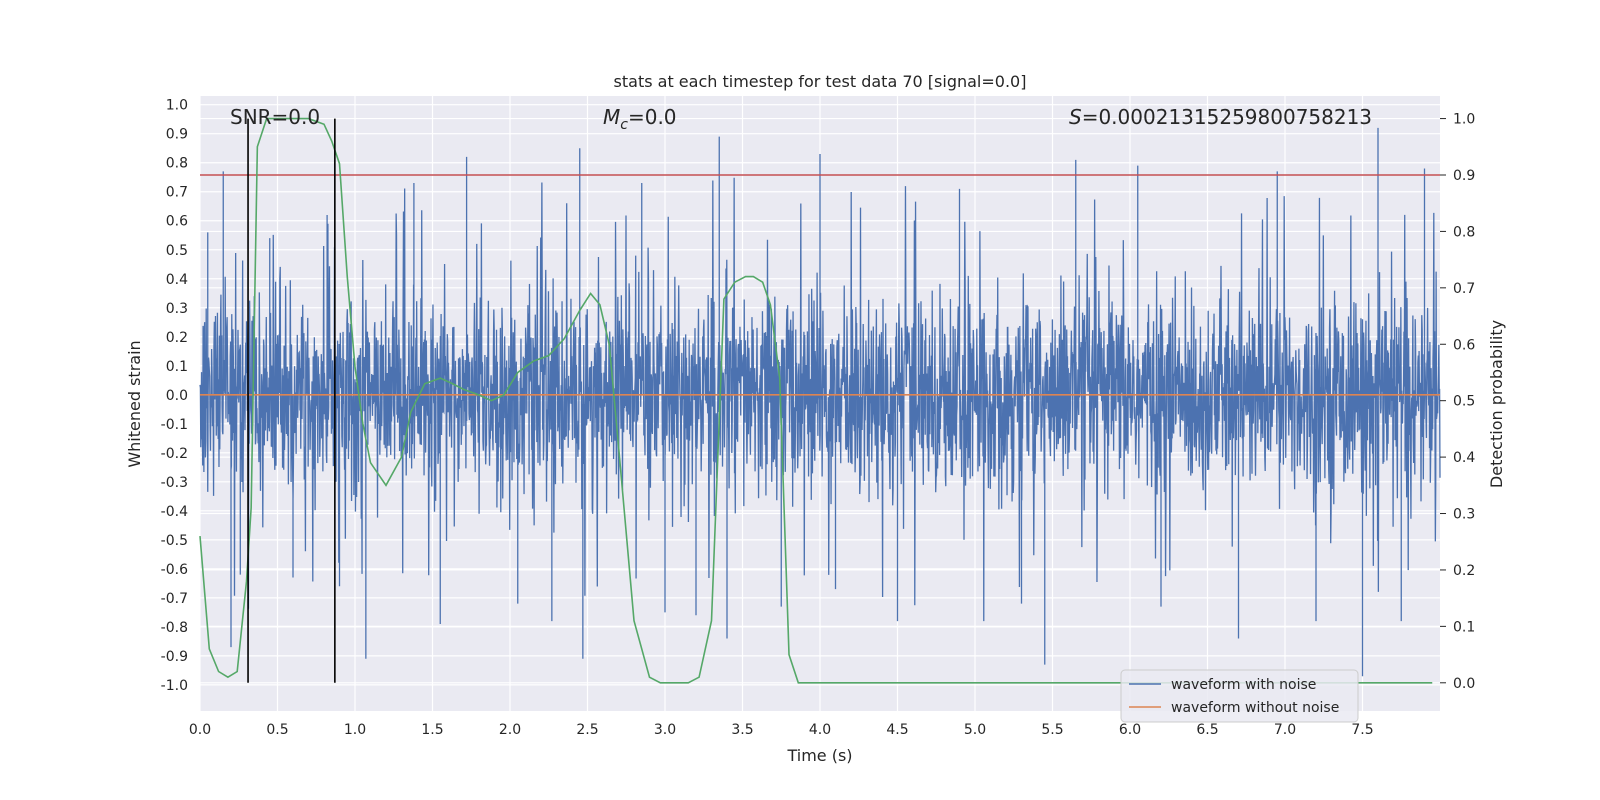 The width and height of the screenshot is (1600, 800). Describe the element at coordinates (174, 599) in the screenshot. I see `y-tick-label: -0.7` at that location.